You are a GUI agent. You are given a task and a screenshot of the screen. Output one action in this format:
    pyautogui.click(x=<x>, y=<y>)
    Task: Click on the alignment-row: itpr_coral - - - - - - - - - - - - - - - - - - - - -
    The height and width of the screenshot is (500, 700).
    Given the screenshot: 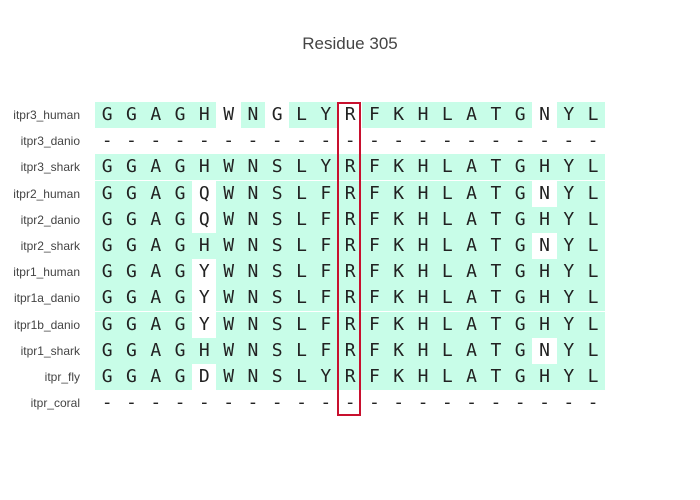 What is the action you would take?
    pyautogui.click(x=350, y=403)
    